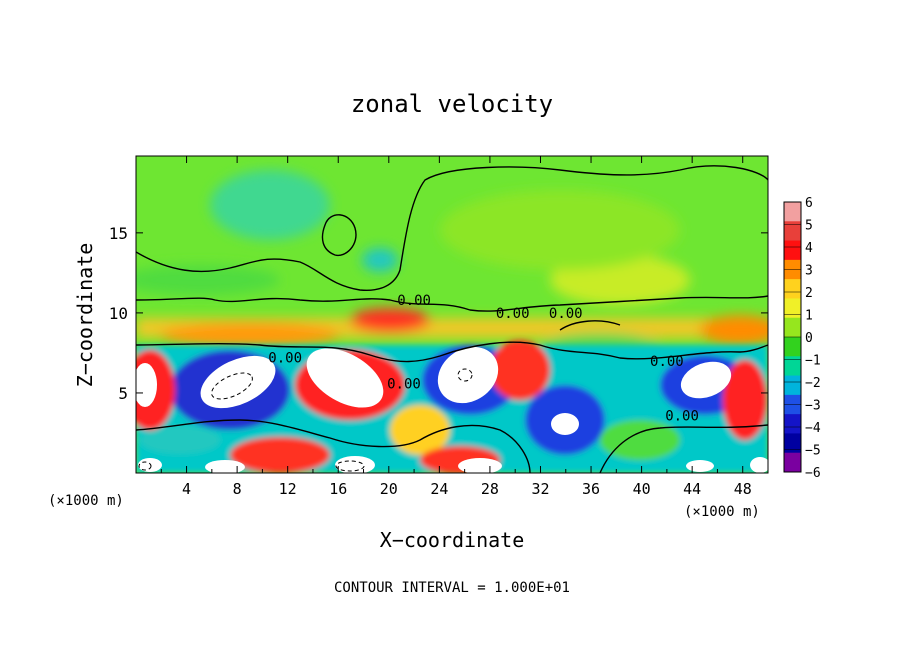 This screenshot has height=654, width=904. I want to click on x-tick-label: 20, so click(389, 489).